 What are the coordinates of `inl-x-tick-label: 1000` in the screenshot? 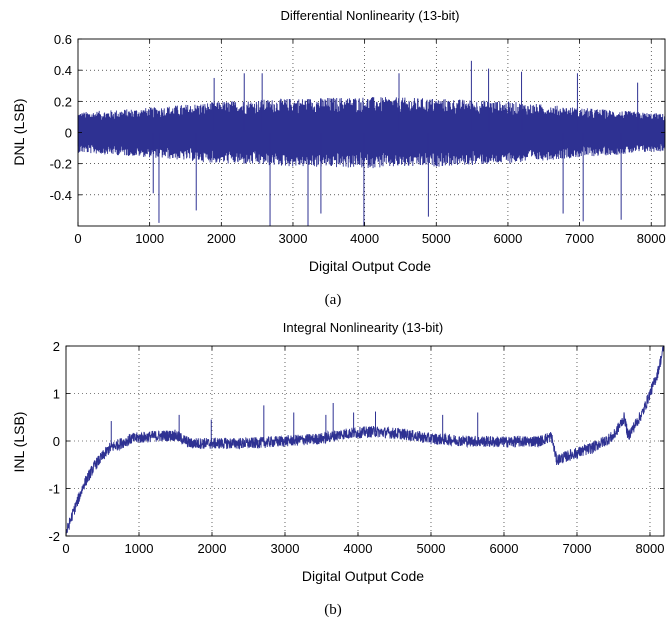 It's located at (139, 548).